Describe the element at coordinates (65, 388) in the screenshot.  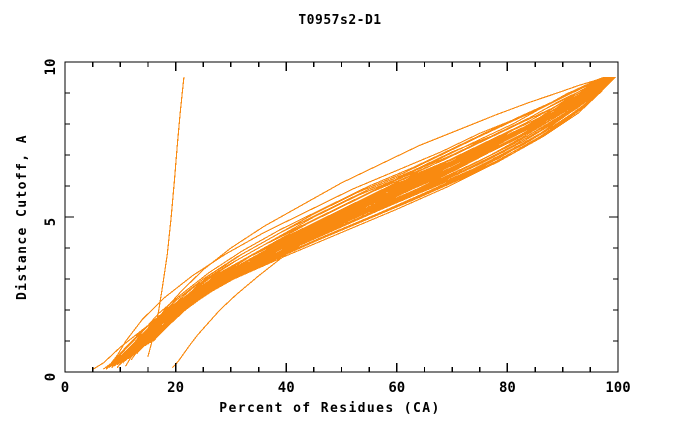
I see `x-tick-label: 0` at that location.